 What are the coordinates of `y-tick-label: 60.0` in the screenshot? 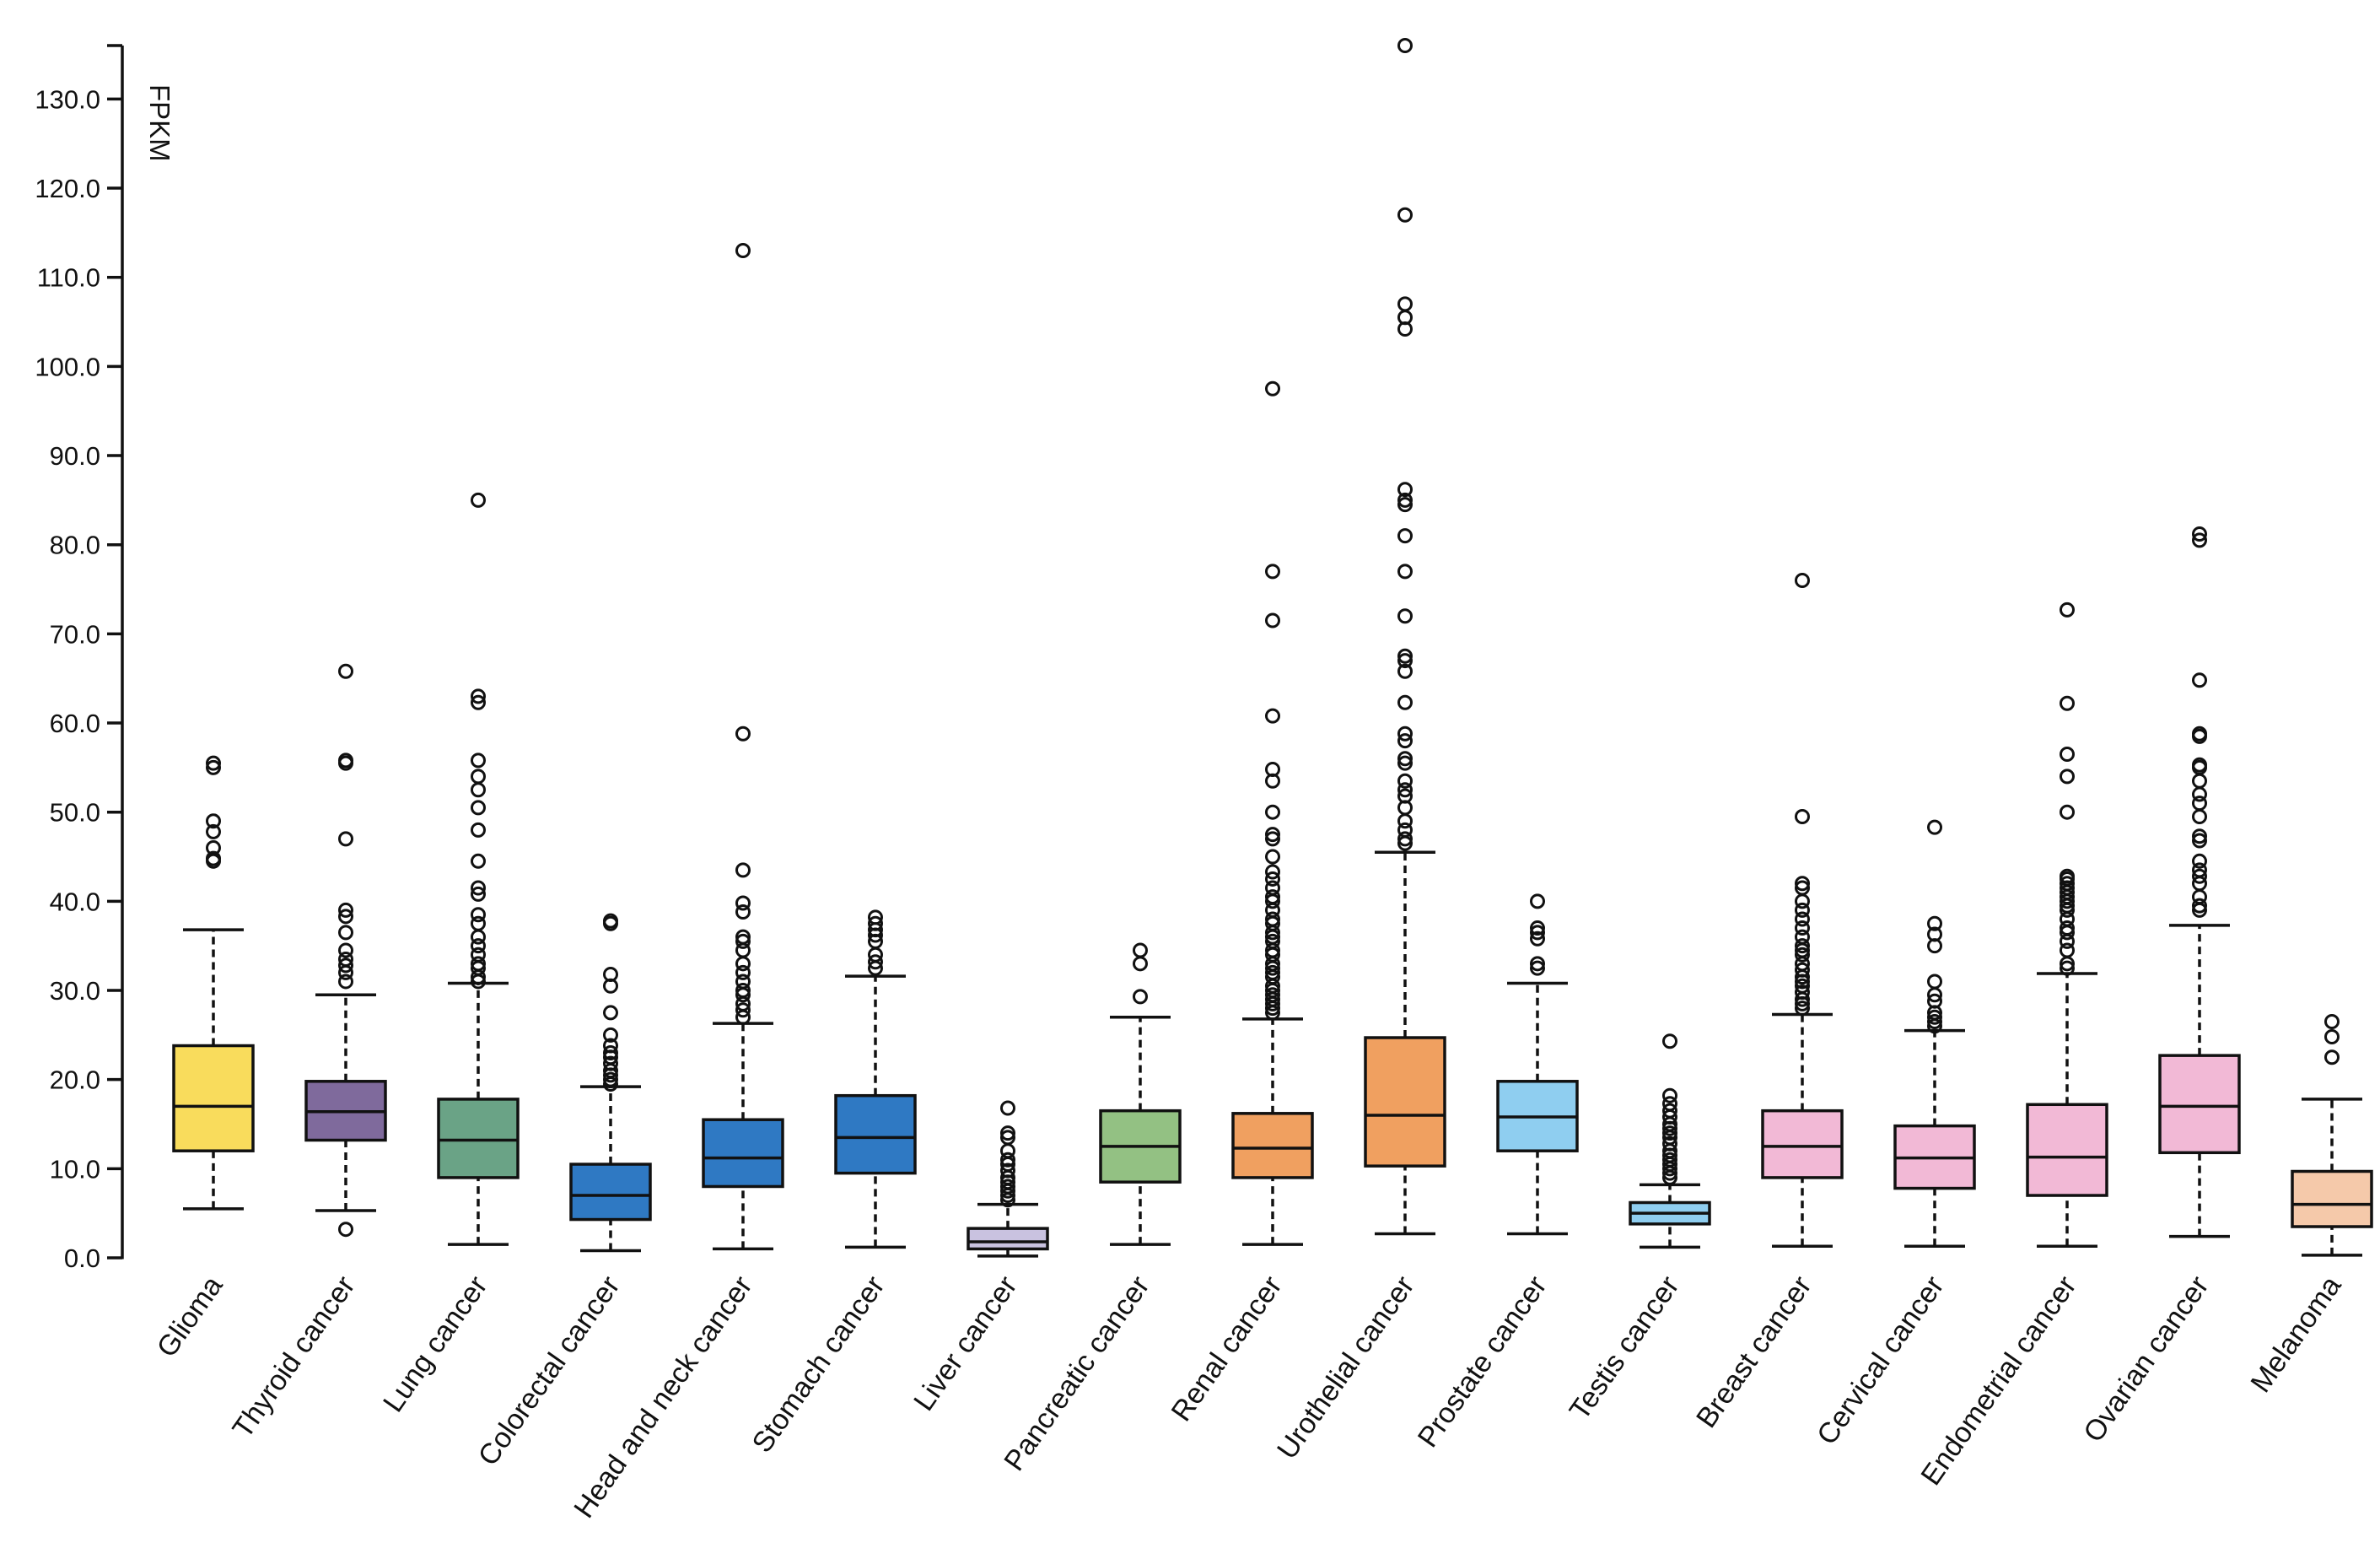 It's located at (75, 723).